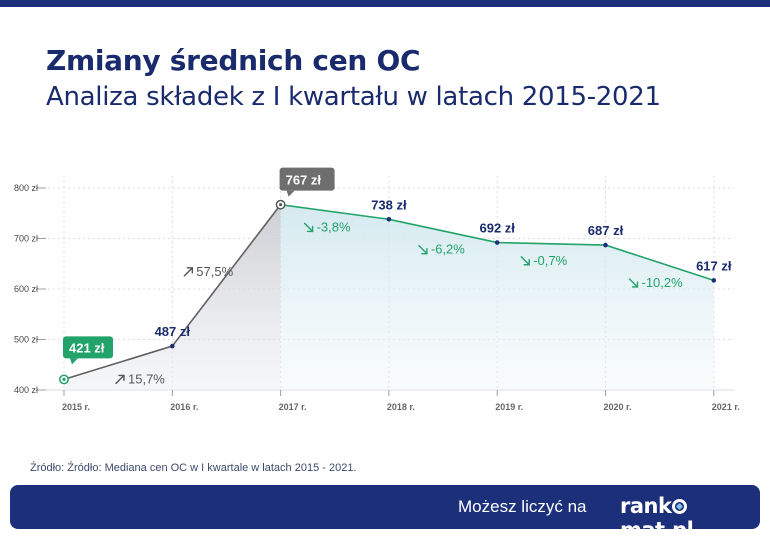 The width and height of the screenshot is (770, 542). I want to click on chart-title: Zmiany średnich cen OC, so click(233, 60).